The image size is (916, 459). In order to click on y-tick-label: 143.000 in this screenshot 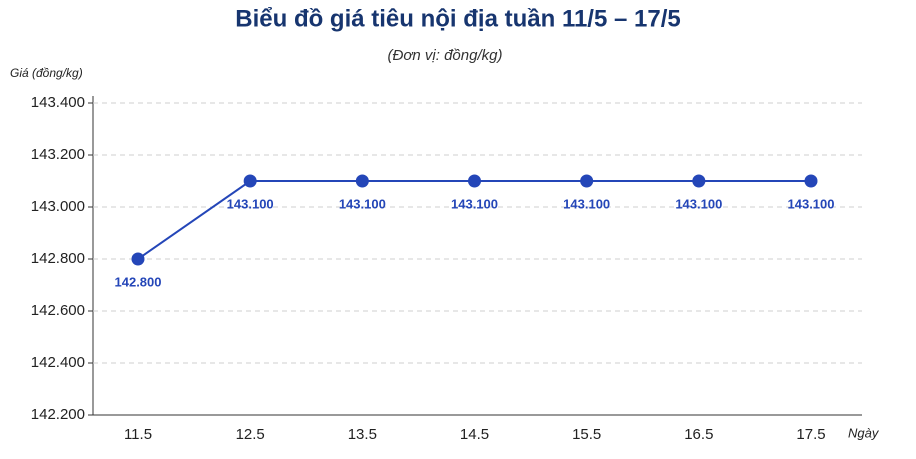, I will do `click(58, 206)`.